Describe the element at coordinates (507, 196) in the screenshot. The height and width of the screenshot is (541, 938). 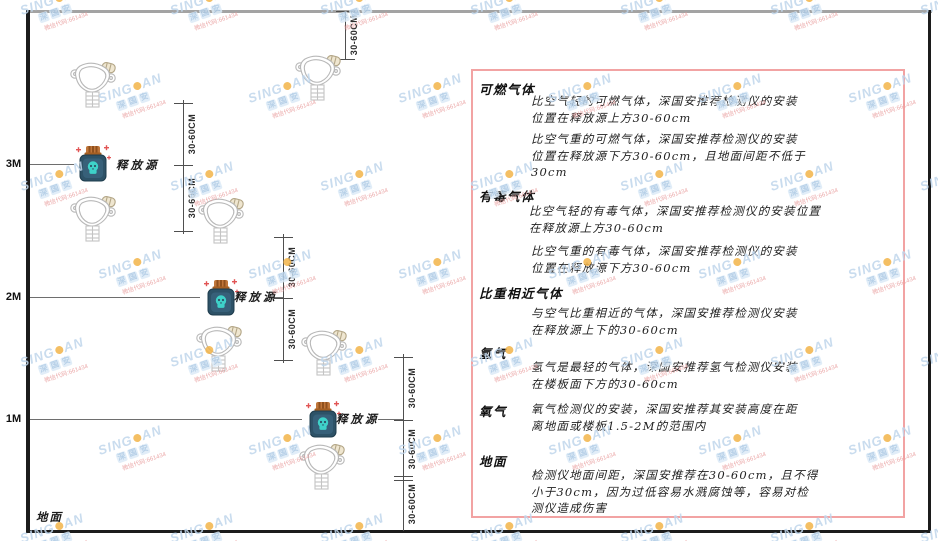
I see `section-heading-toxic: 有毒气体` at that location.